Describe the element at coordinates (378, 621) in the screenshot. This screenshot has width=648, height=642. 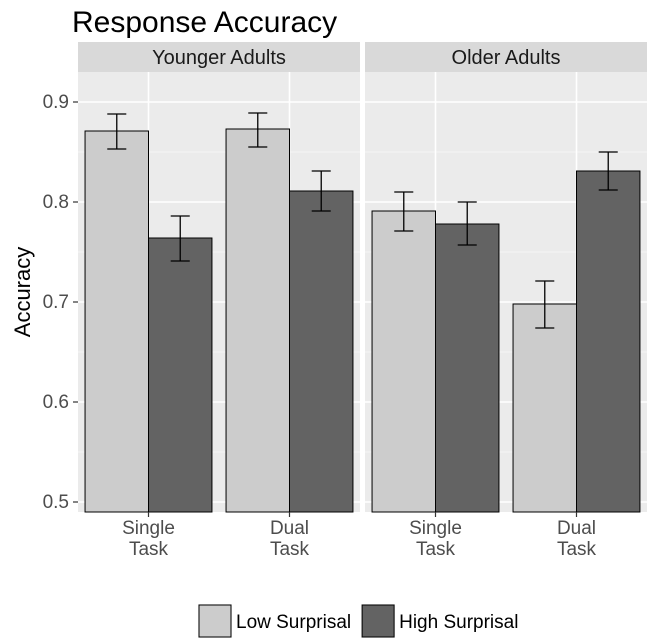
I see `legend-swatch-high-surprisal` at that location.